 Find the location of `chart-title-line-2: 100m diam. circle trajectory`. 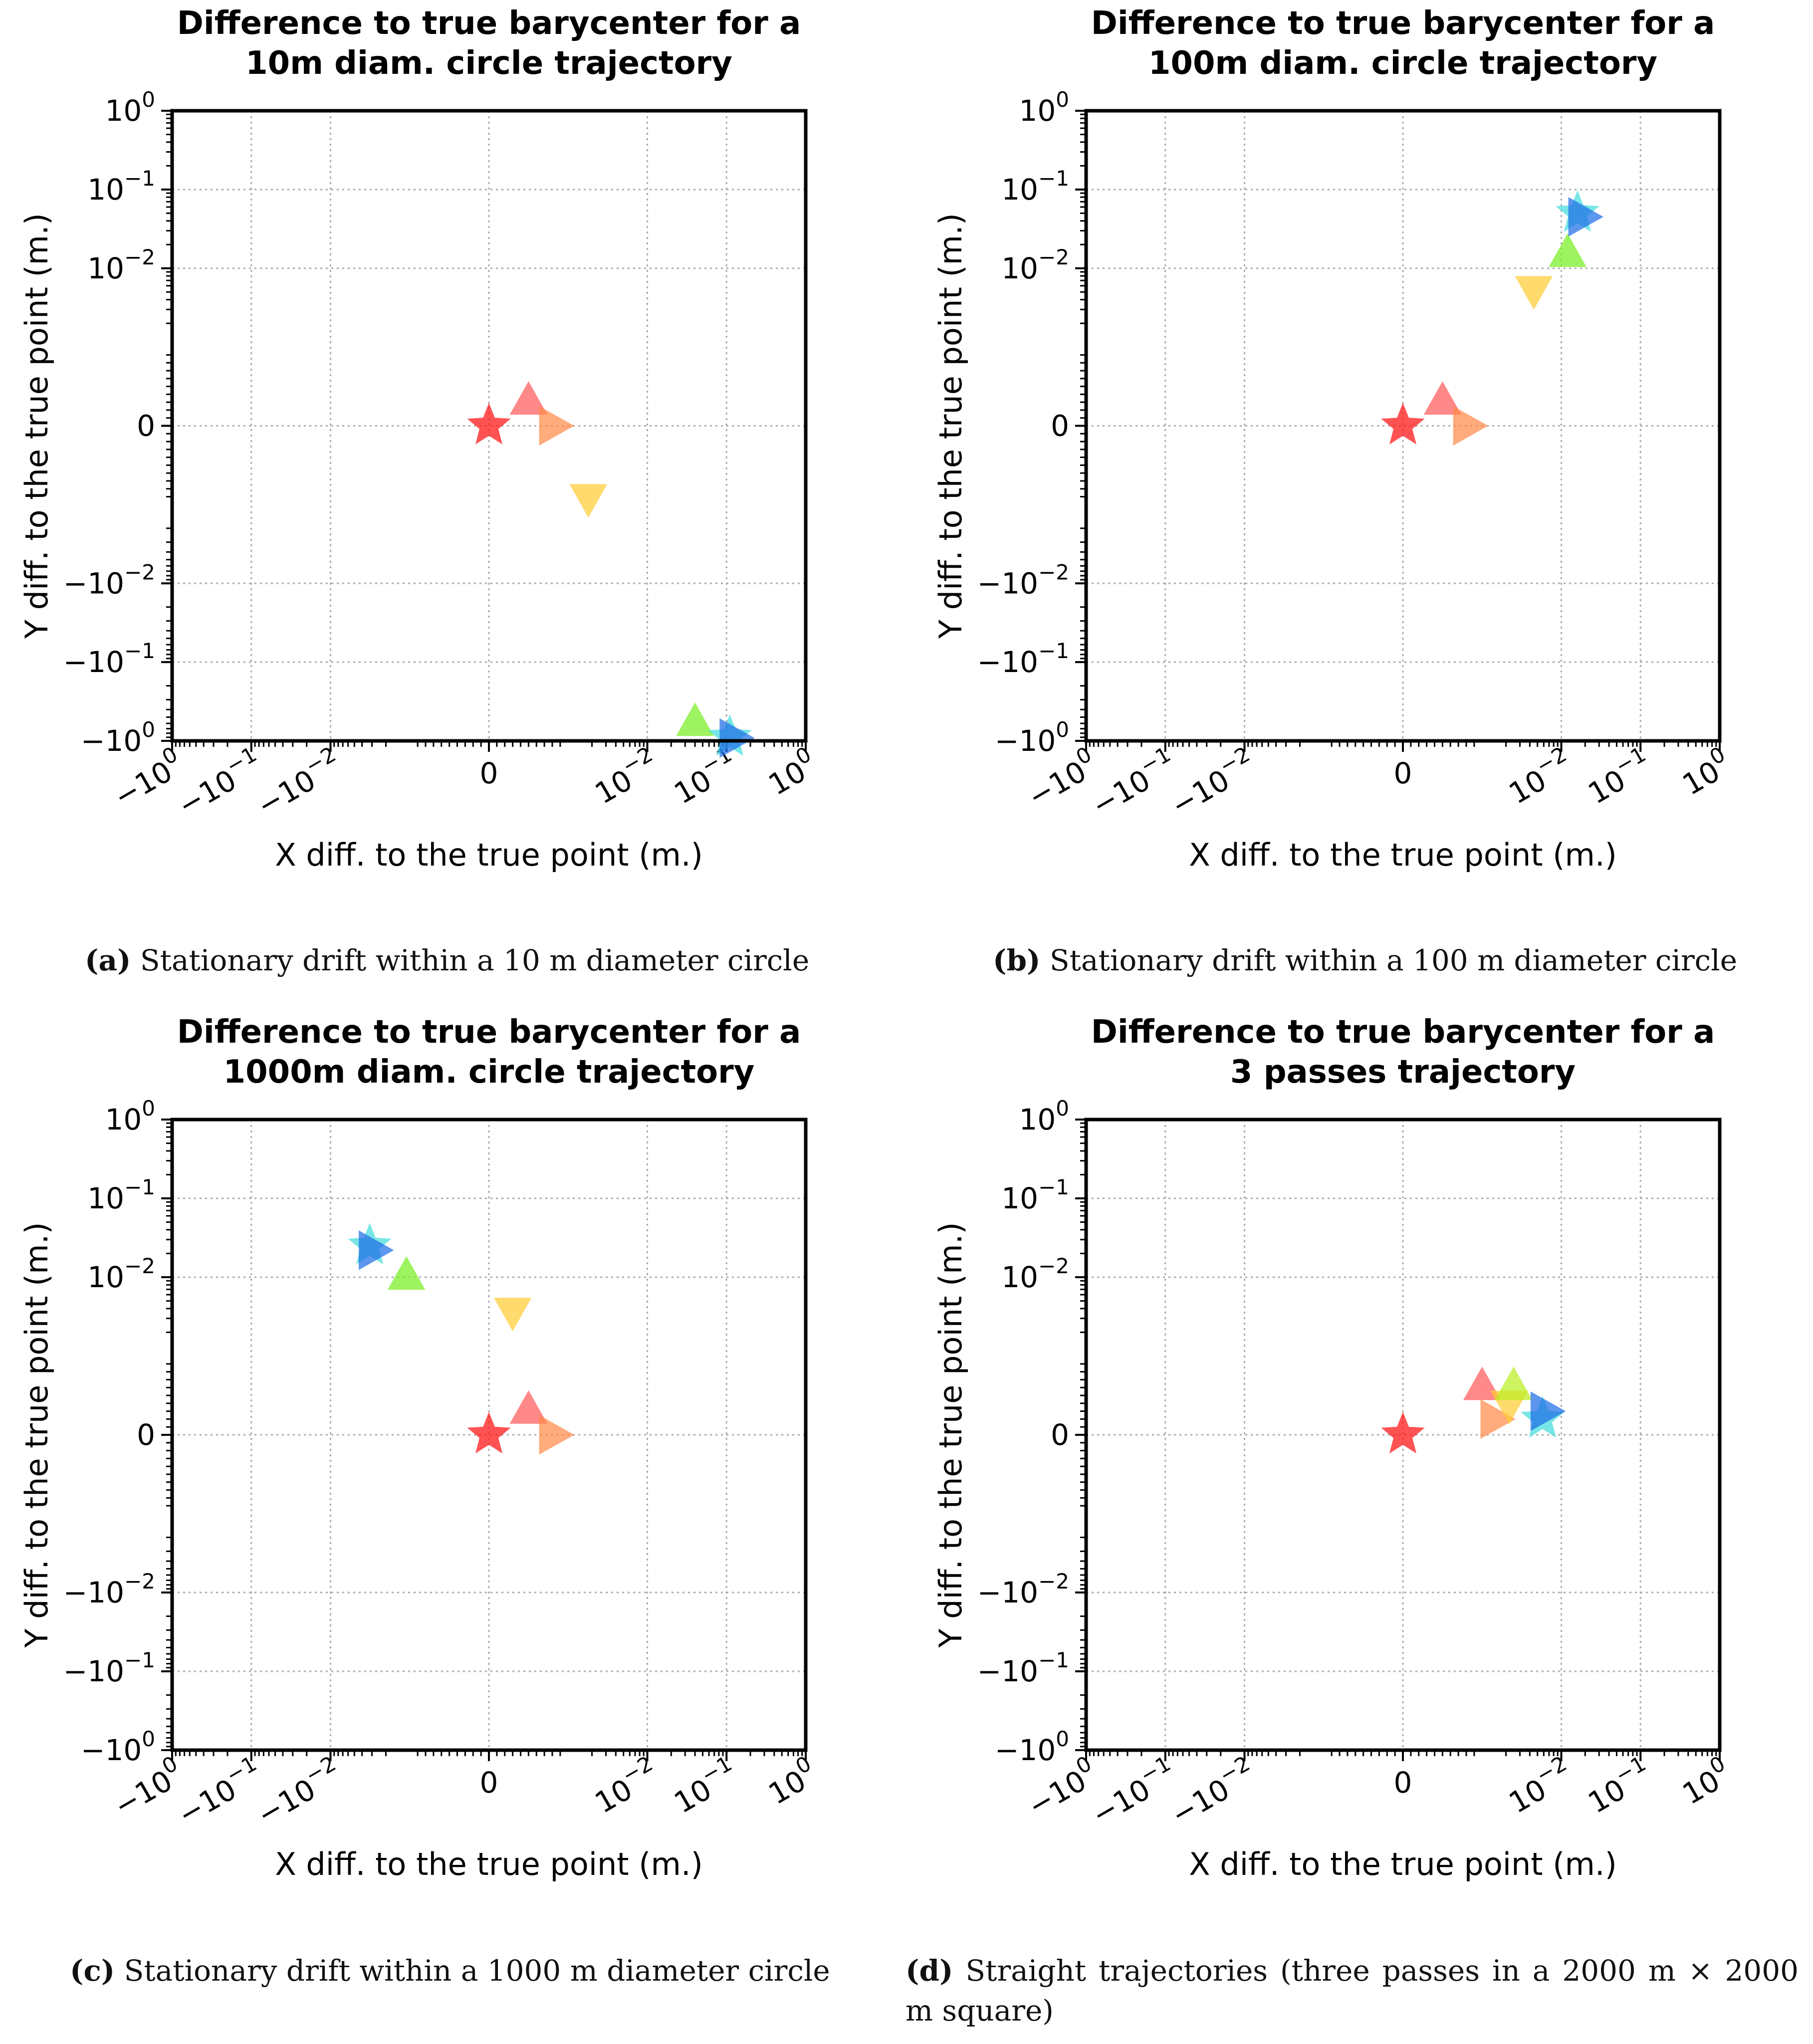

chart-title-line-2: 100m diam. circle trajectory is located at coordinates (1402, 63).